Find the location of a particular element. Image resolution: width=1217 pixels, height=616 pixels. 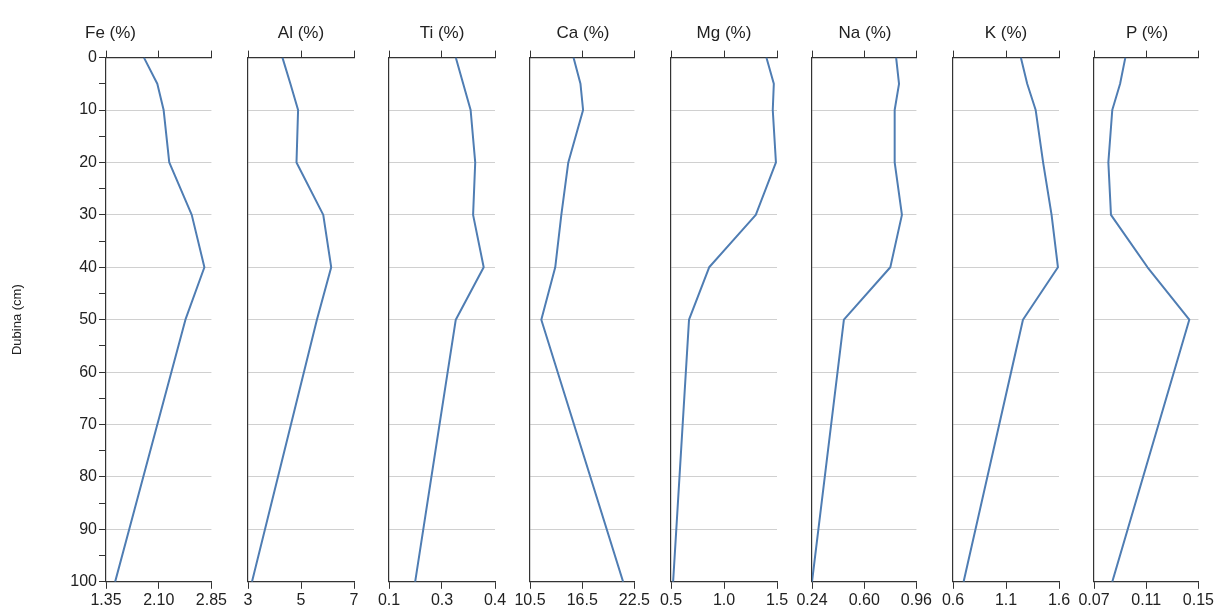

x-tick-label: 0.11 is located at coordinates (1146, 599).